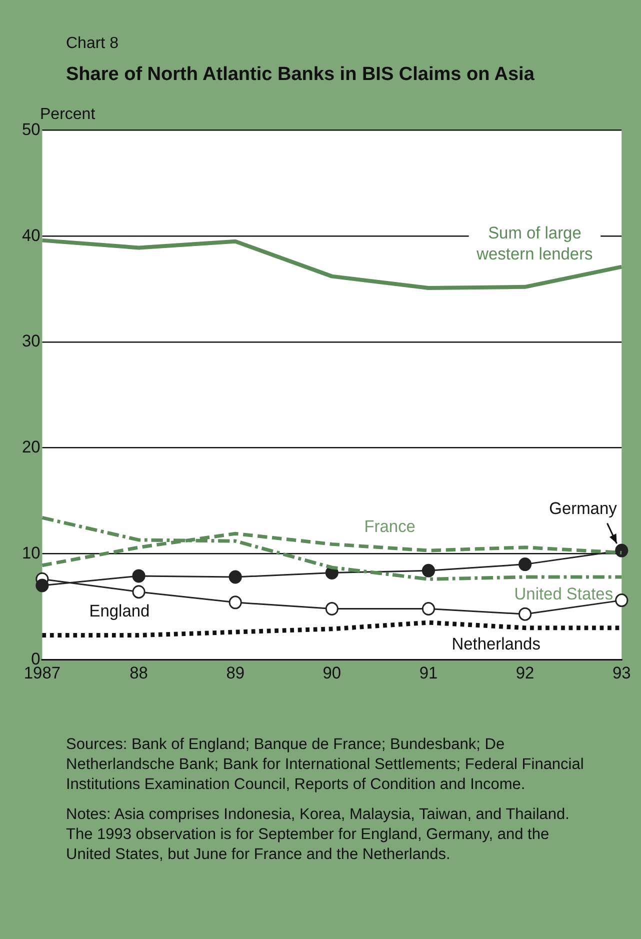 This screenshot has width=641, height=939. What do you see at coordinates (42, 673) in the screenshot?
I see `x-tick-label: 1987` at bounding box center [42, 673].